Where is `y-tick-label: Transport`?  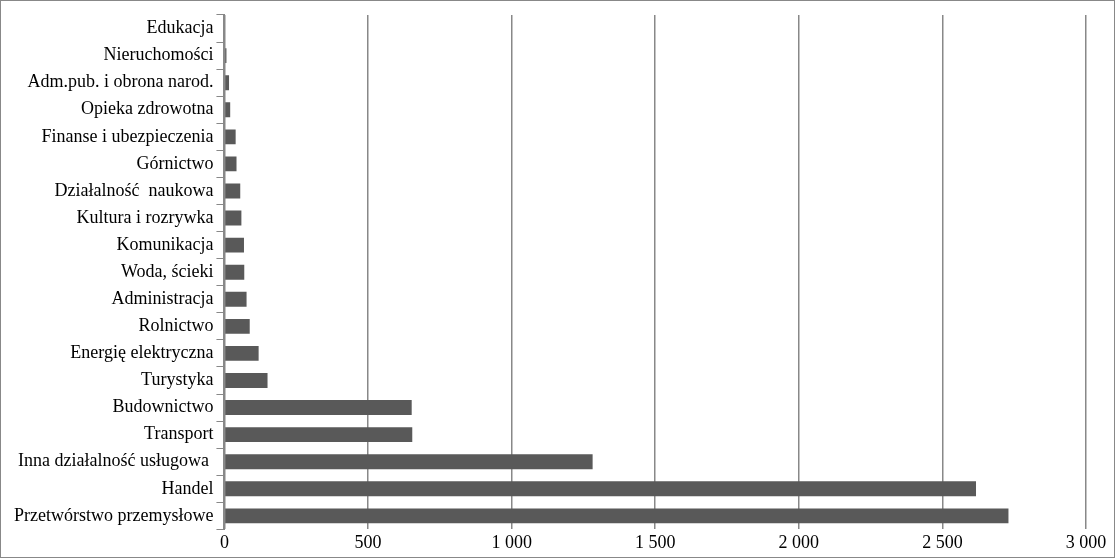
y-tick-label: Transport is located at coordinates (179, 433).